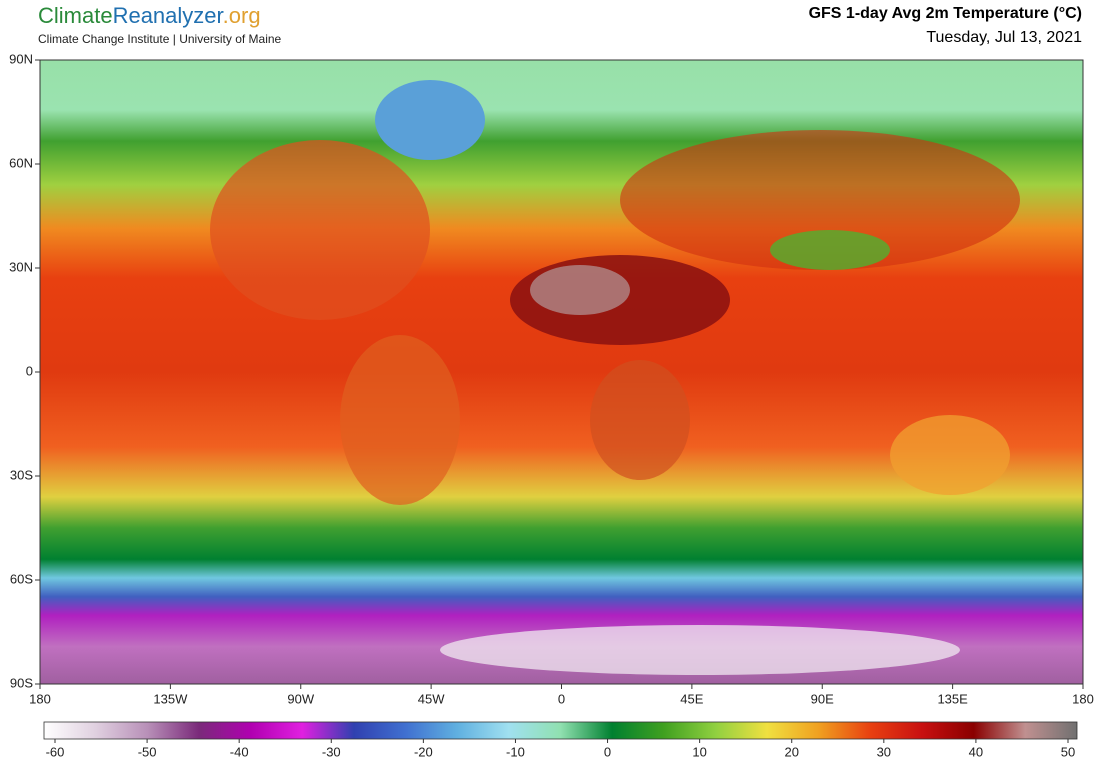 This screenshot has width=1100, height=769. What do you see at coordinates (820, 200) in the screenshot?
I see `eurasia` at bounding box center [820, 200].